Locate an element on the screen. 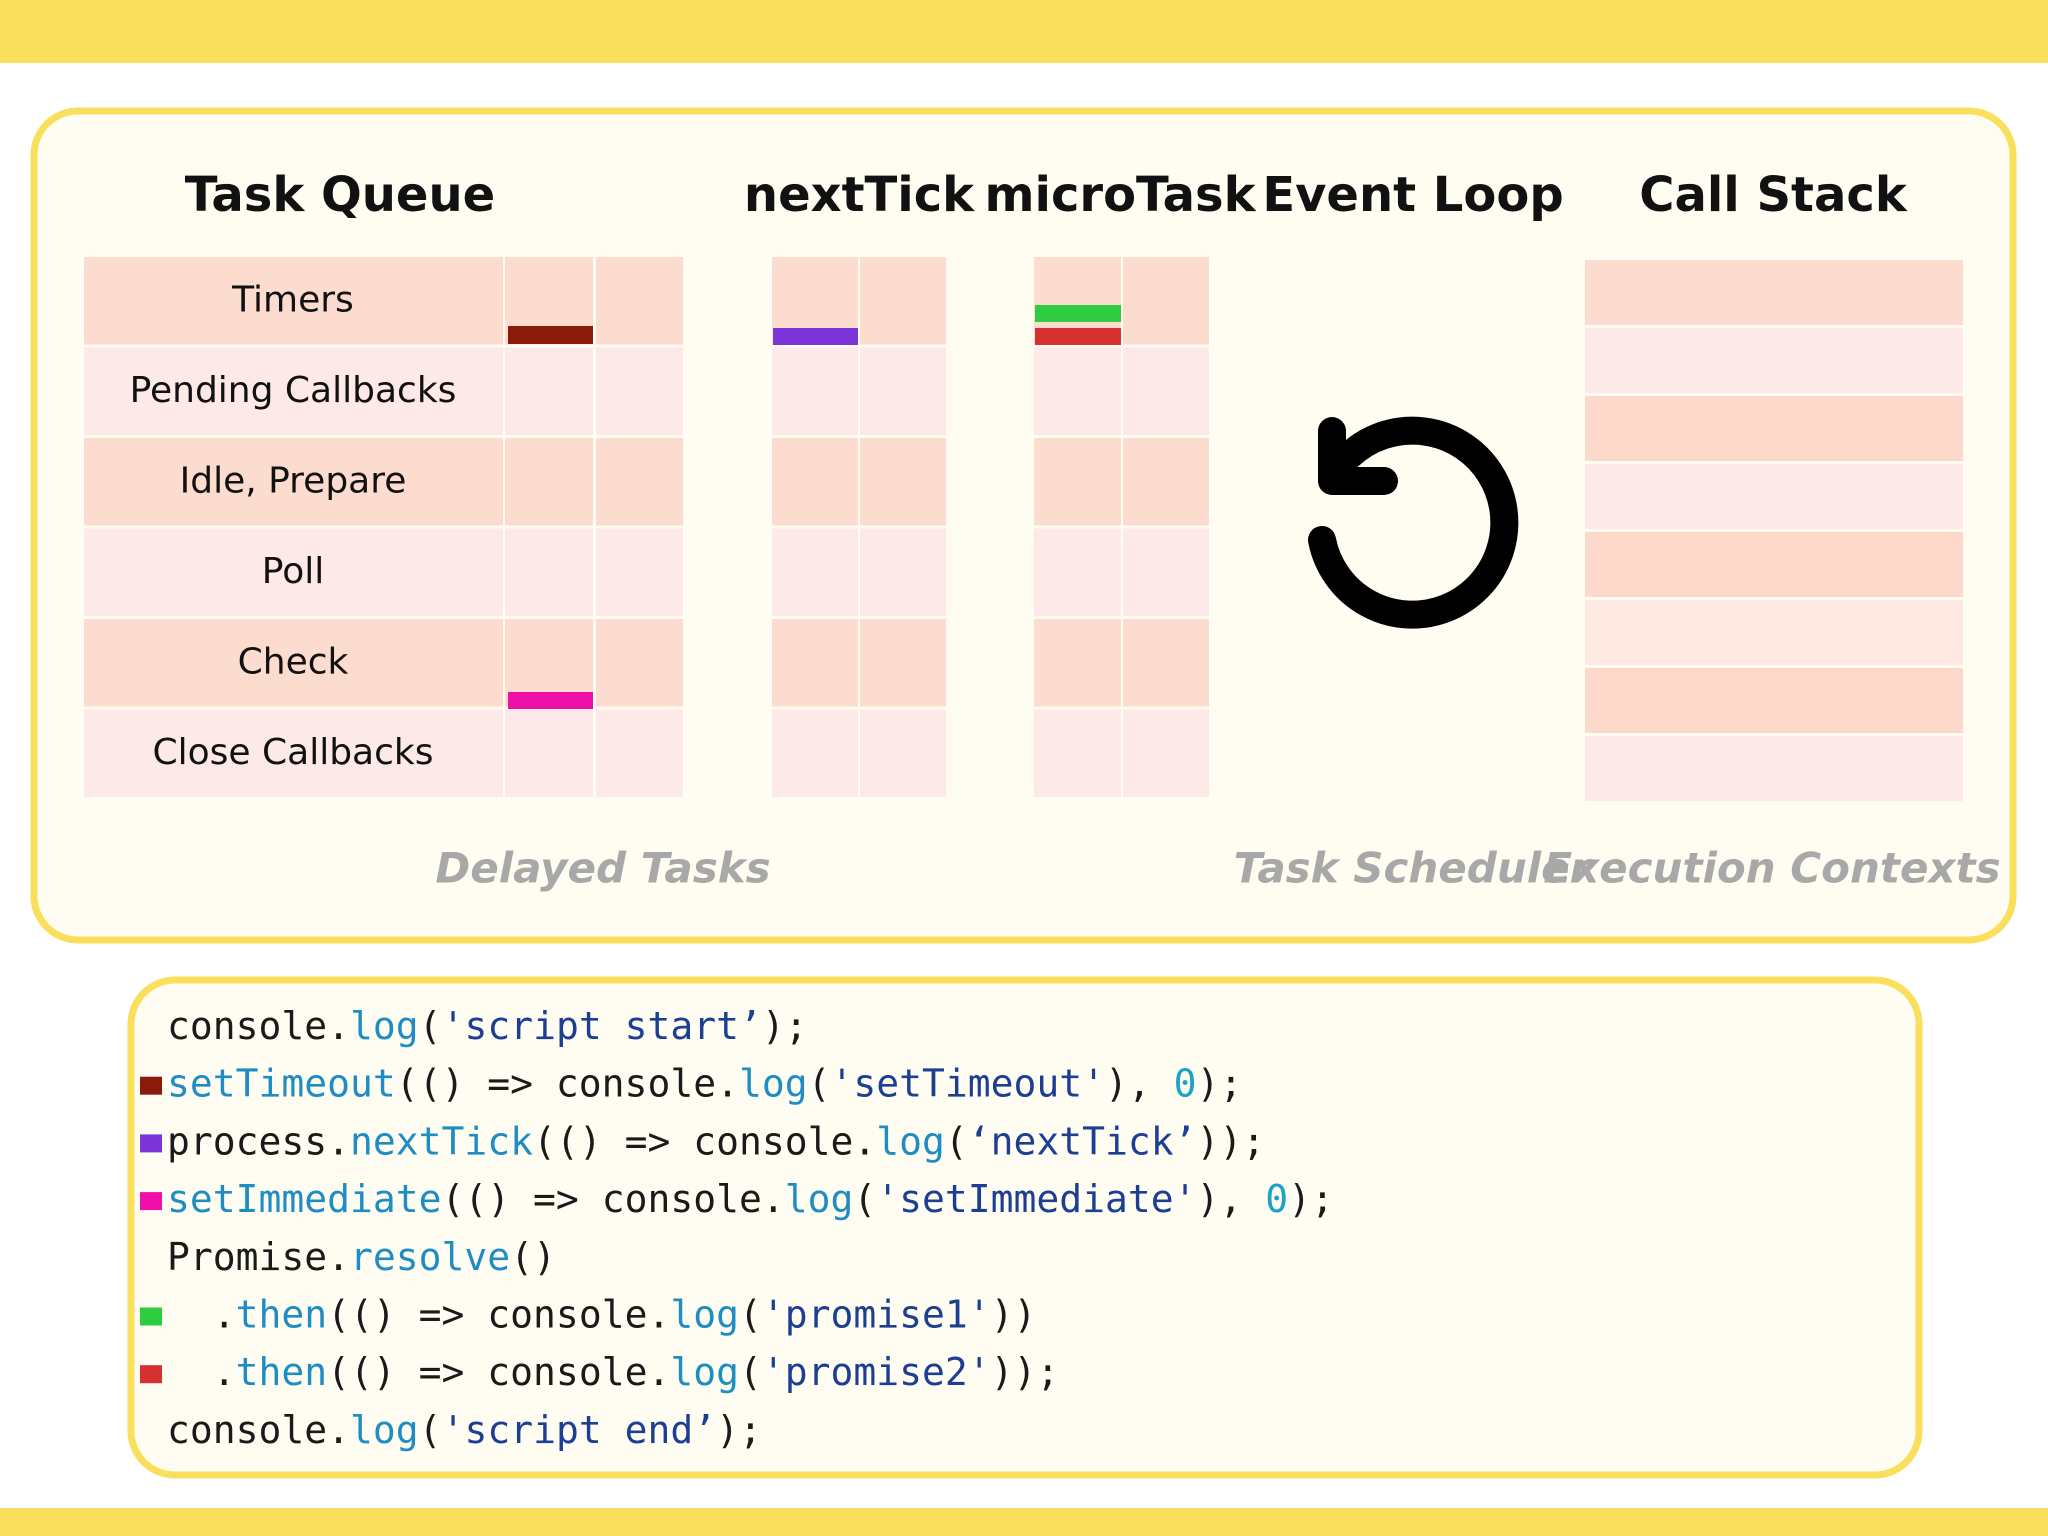 Image resolution: width=2048 pixels, height=1536 pixels. phase-label: Idle, Prepare is located at coordinates (293, 480).